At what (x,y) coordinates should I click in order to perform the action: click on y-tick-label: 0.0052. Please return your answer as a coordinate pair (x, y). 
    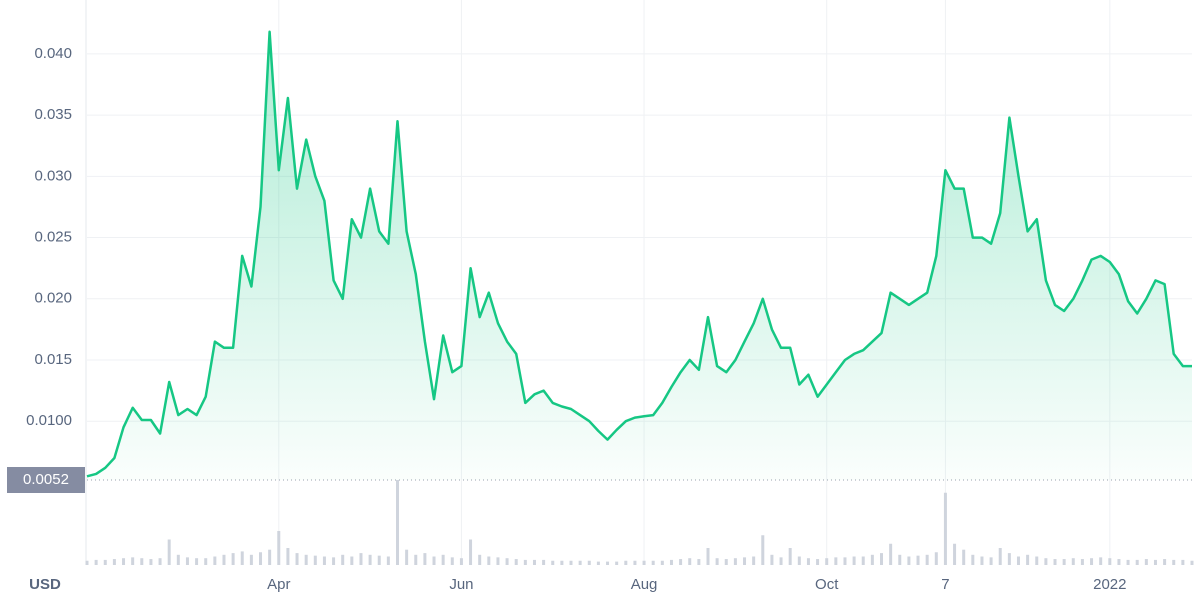
    Looking at the image, I should click on (46, 479).